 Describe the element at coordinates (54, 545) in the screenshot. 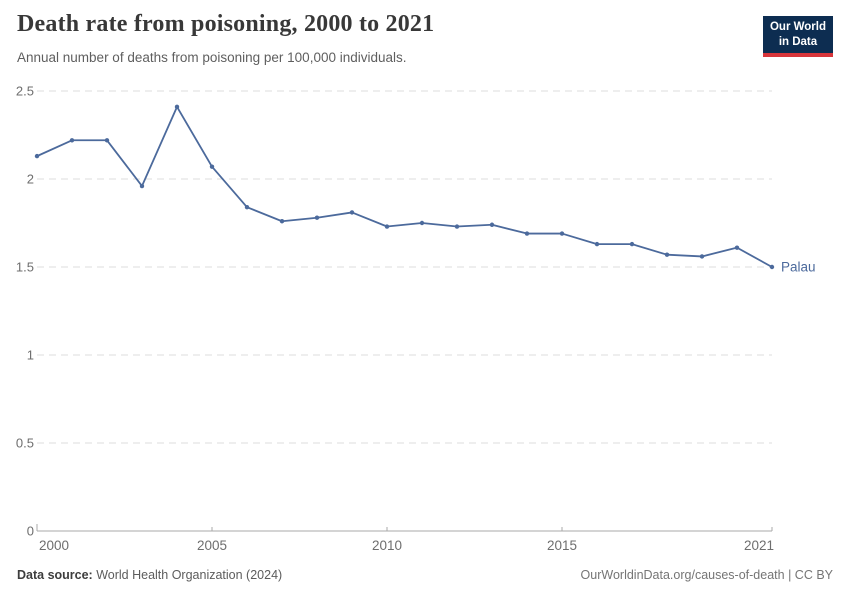

I see `x-tick-label: 2000` at that location.